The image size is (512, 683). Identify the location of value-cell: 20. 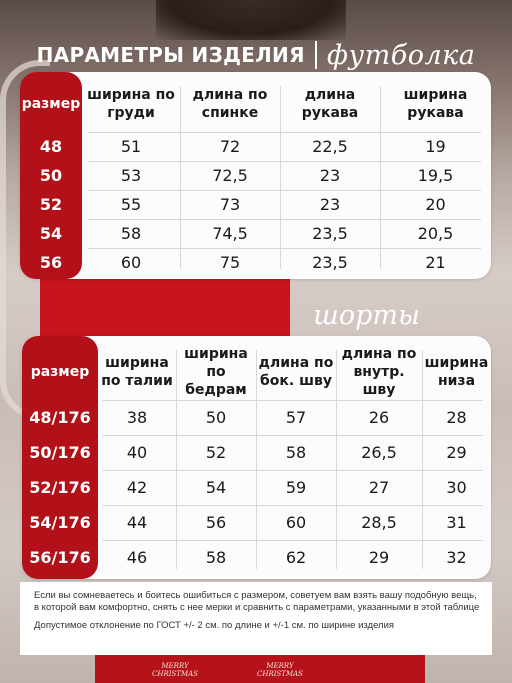
(435, 204).